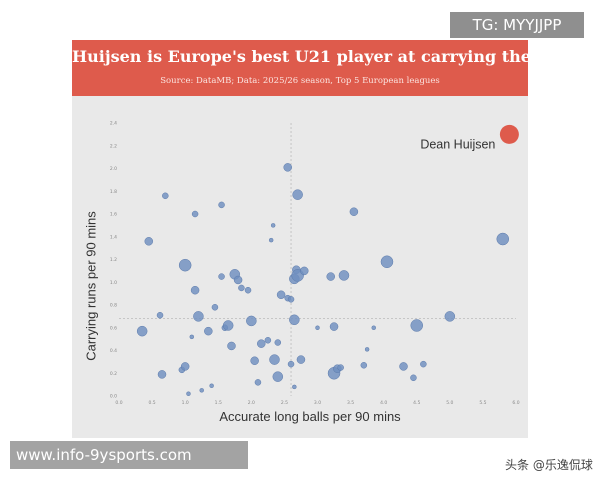 This screenshot has width=600, height=480. Describe the element at coordinates (515, 403) in the screenshot. I see `x-tick-label: 6.0` at that location.